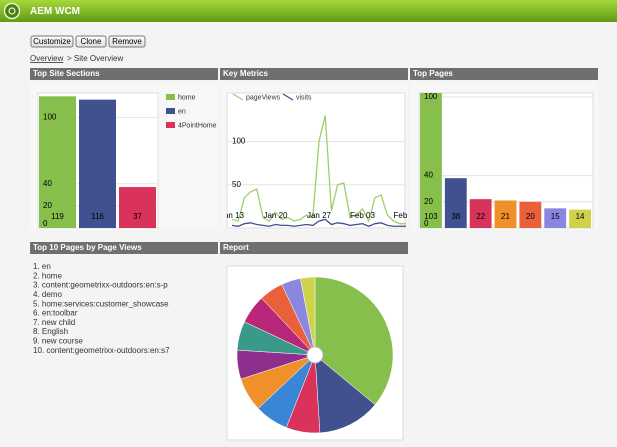 The height and width of the screenshot is (447, 617). Describe the element at coordinates (362, 215) in the screenshot. I see `x-tick-label: Feb 03` at that location.